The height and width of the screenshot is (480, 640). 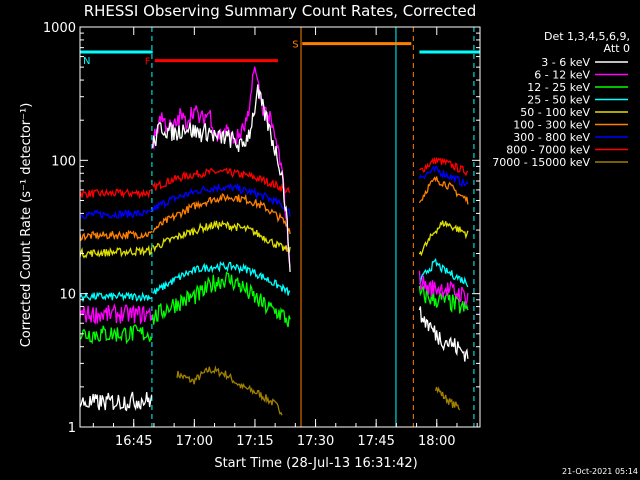 What do you see at coordinates (148, 62) in the screenshot?
I see `flag-label-F: F` at bounding box center [148, 62].